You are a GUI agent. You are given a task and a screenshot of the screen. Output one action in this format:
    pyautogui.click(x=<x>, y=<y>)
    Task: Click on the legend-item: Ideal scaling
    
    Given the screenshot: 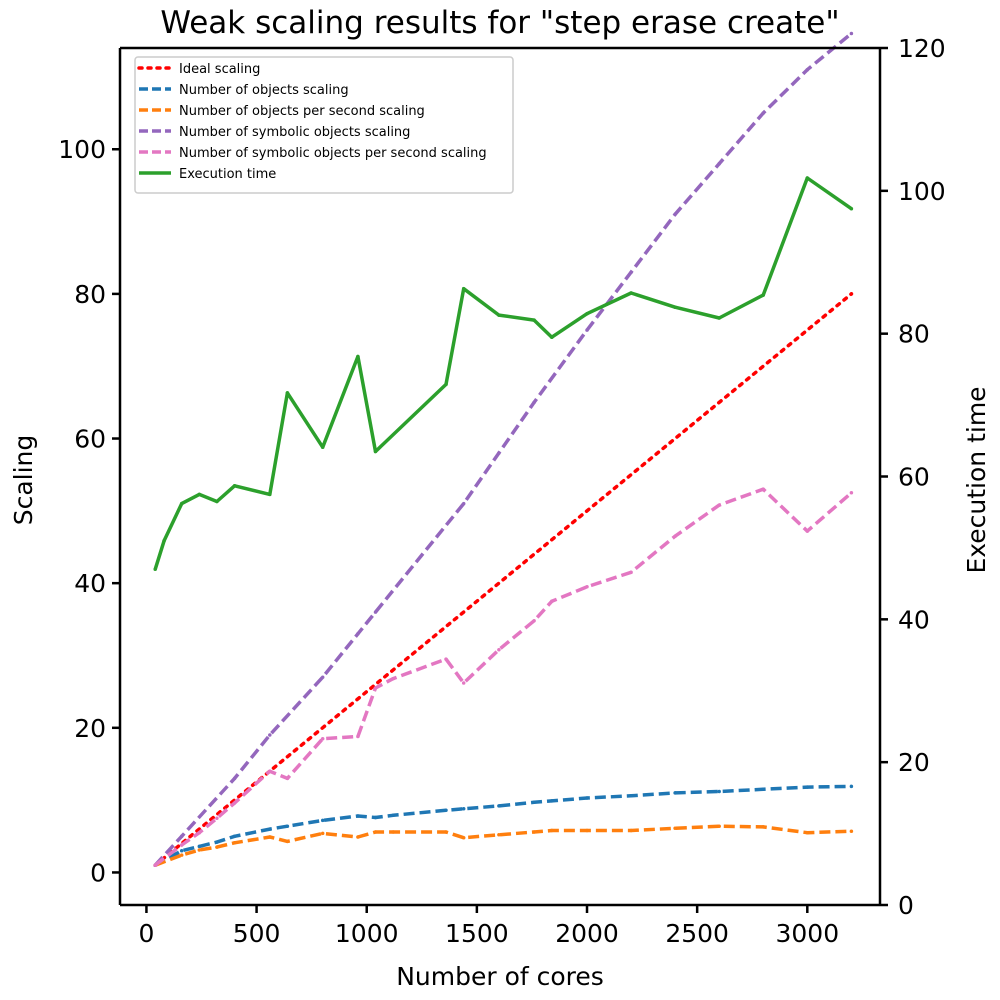 What is the action you would take?
    pyautogui.click(x=198, y=69)
    